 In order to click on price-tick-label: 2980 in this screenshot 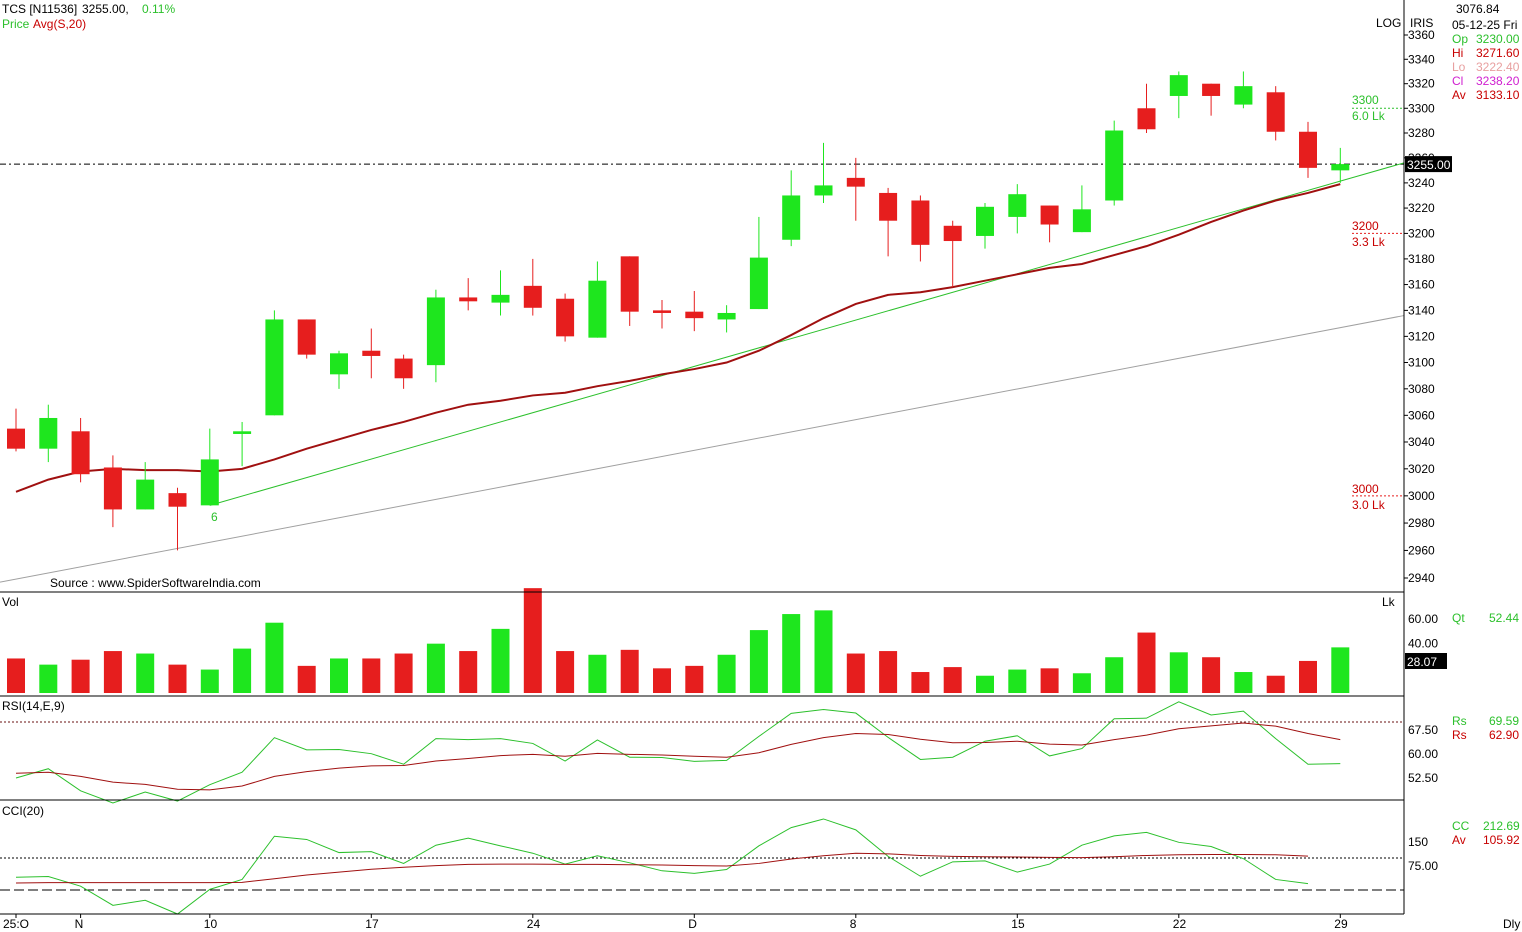, I will do `click(1421, 523)`.